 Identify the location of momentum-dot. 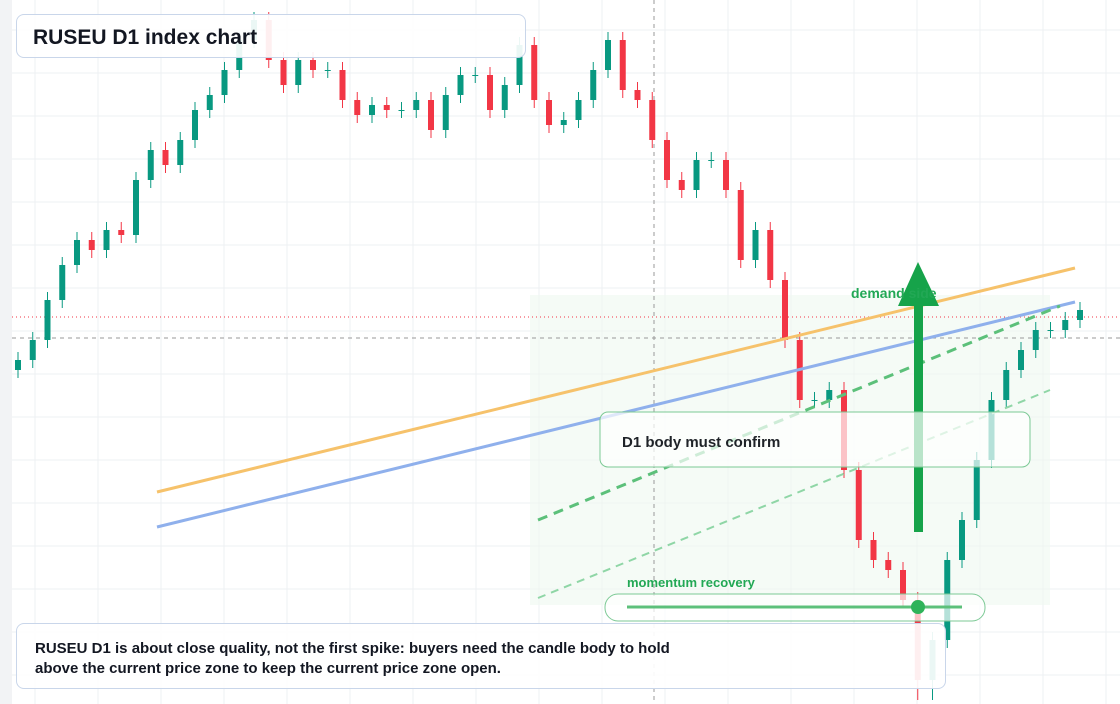
(918, 607).